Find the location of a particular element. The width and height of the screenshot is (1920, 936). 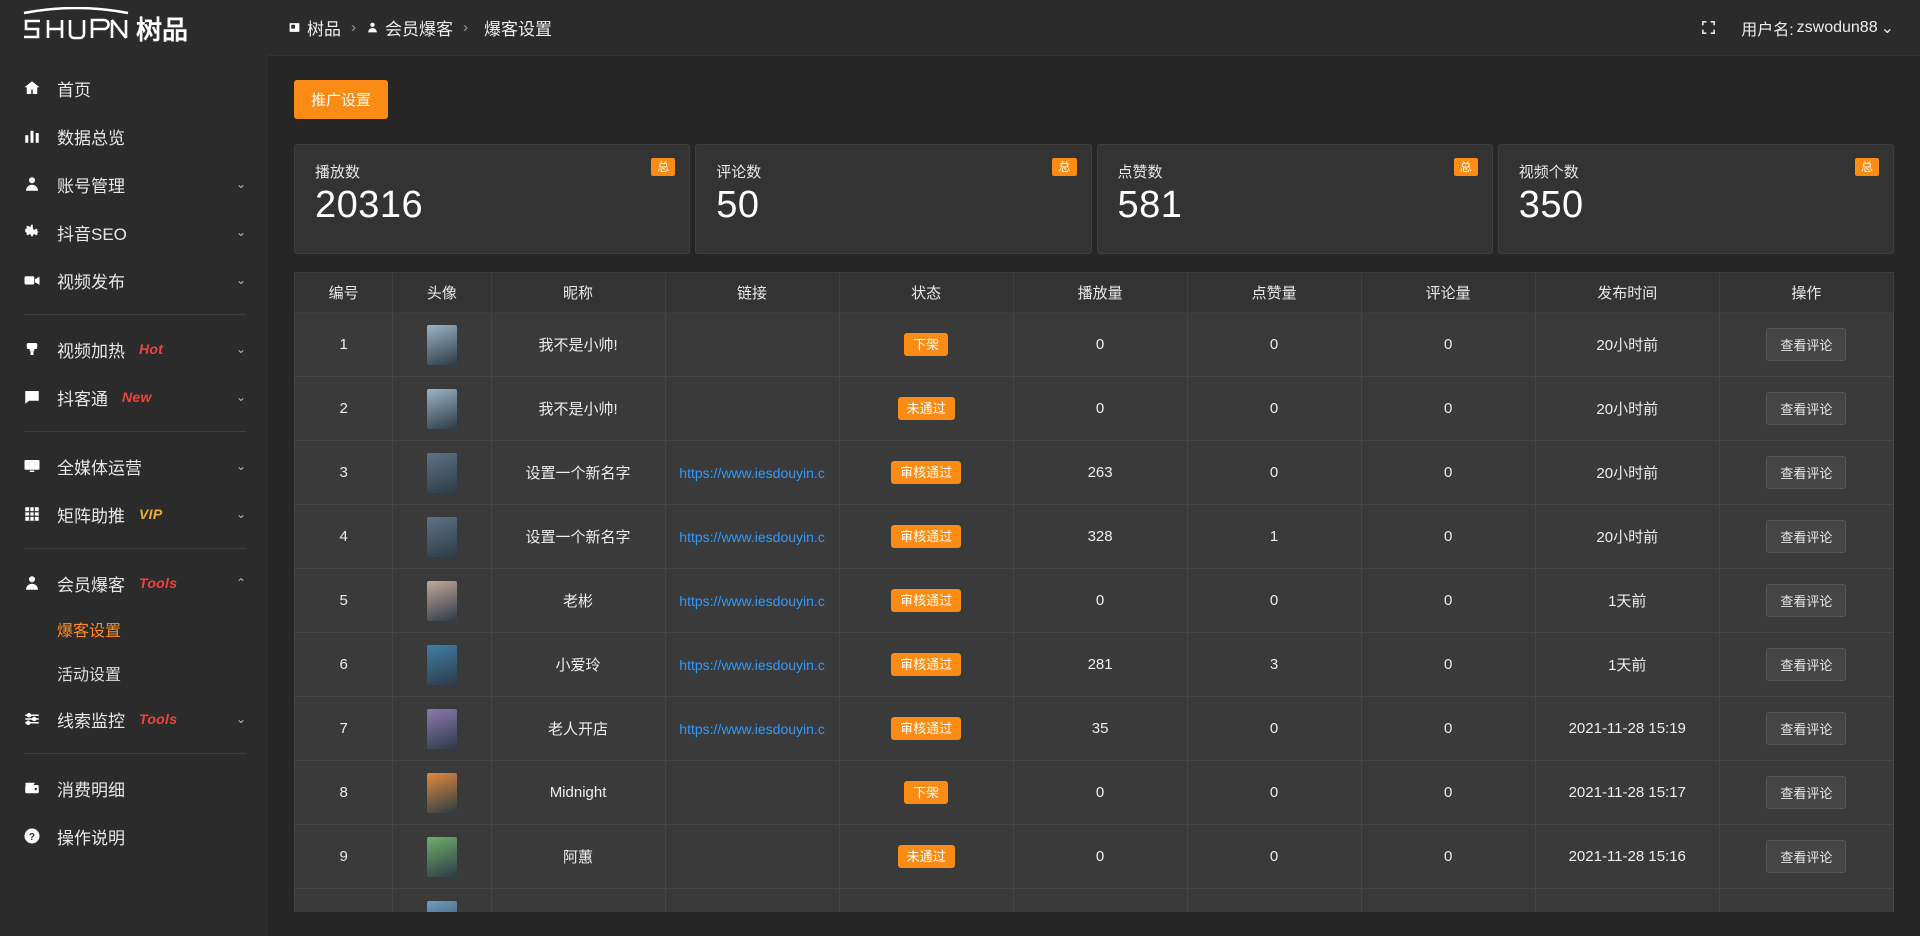

sidebar-subitem-baoke-settings: 爆客设置 is located at coordinates (134, 629).